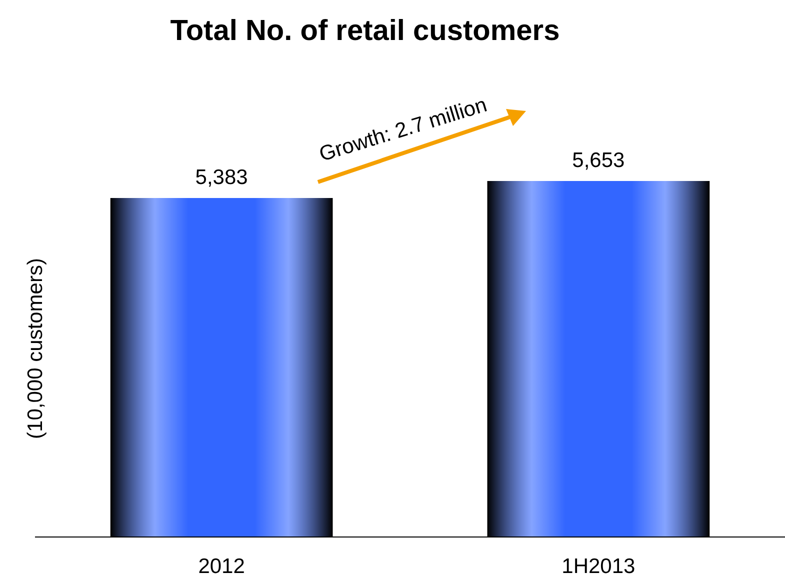 The width and height of the screenshot is (785, 581). I want to click on y-axis-title: (10,000 customers), so click(35, 348).